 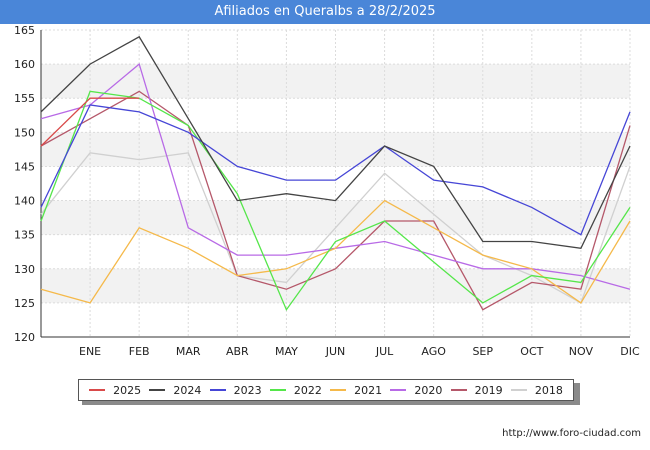 I want to click on y-tick-label: 150, so click(x=24, y=132).